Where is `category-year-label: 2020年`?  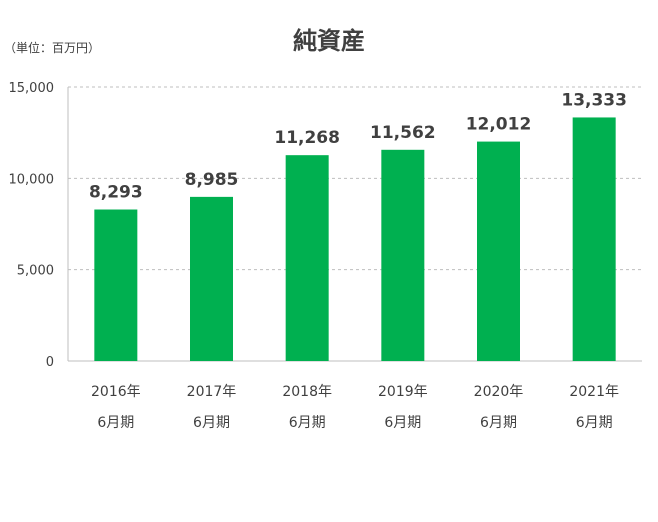 category-year-label: 2020年 is located at coordinates (499, 392).